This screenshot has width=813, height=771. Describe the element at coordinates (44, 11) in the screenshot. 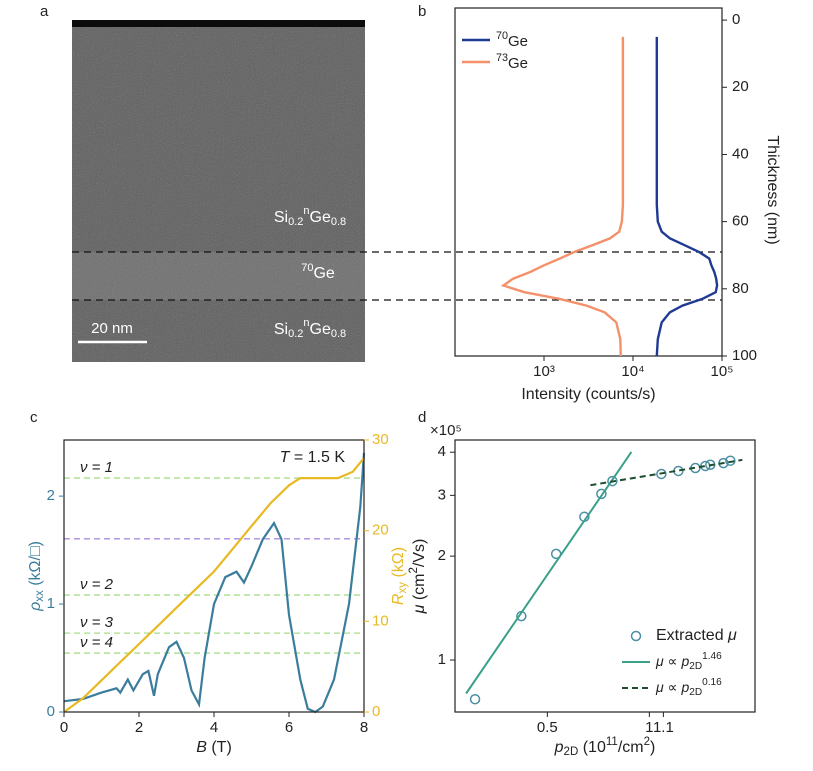

I see `panel-label: a` at that location.